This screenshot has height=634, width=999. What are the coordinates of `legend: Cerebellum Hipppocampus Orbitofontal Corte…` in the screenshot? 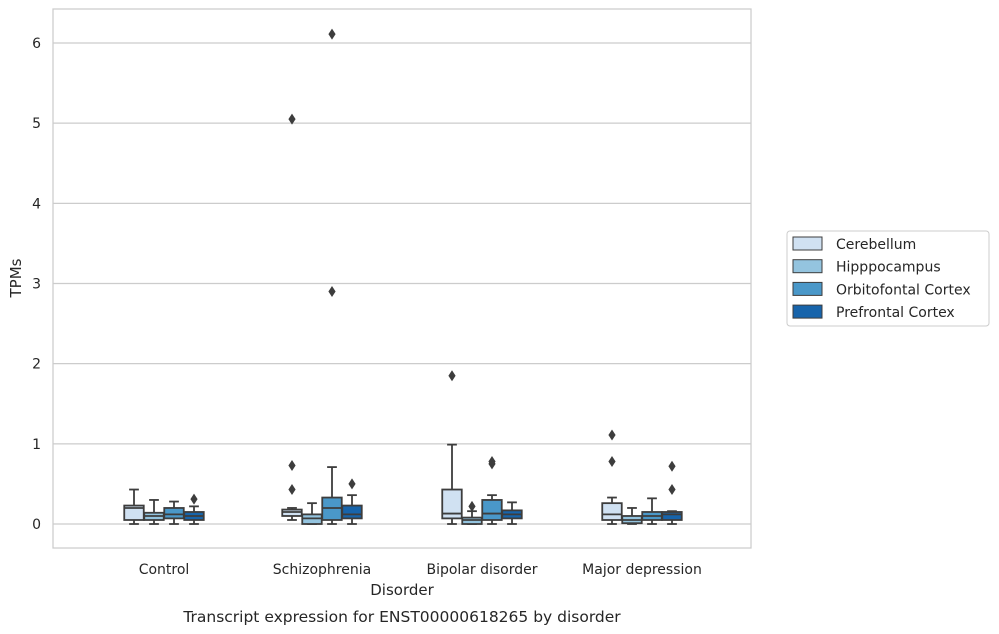 It's located at (888, 278).